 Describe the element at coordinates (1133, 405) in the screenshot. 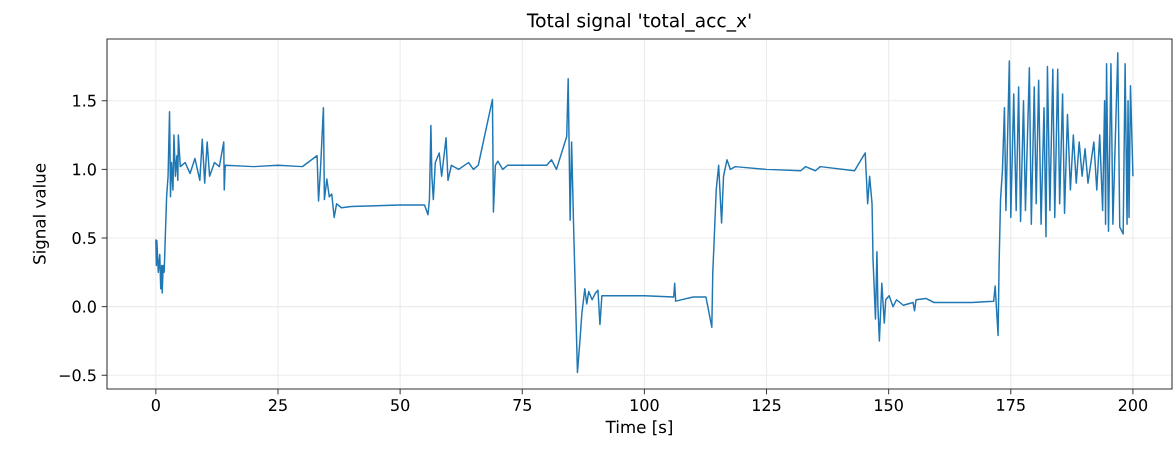

I see `x-tick-label: 200` at that location.